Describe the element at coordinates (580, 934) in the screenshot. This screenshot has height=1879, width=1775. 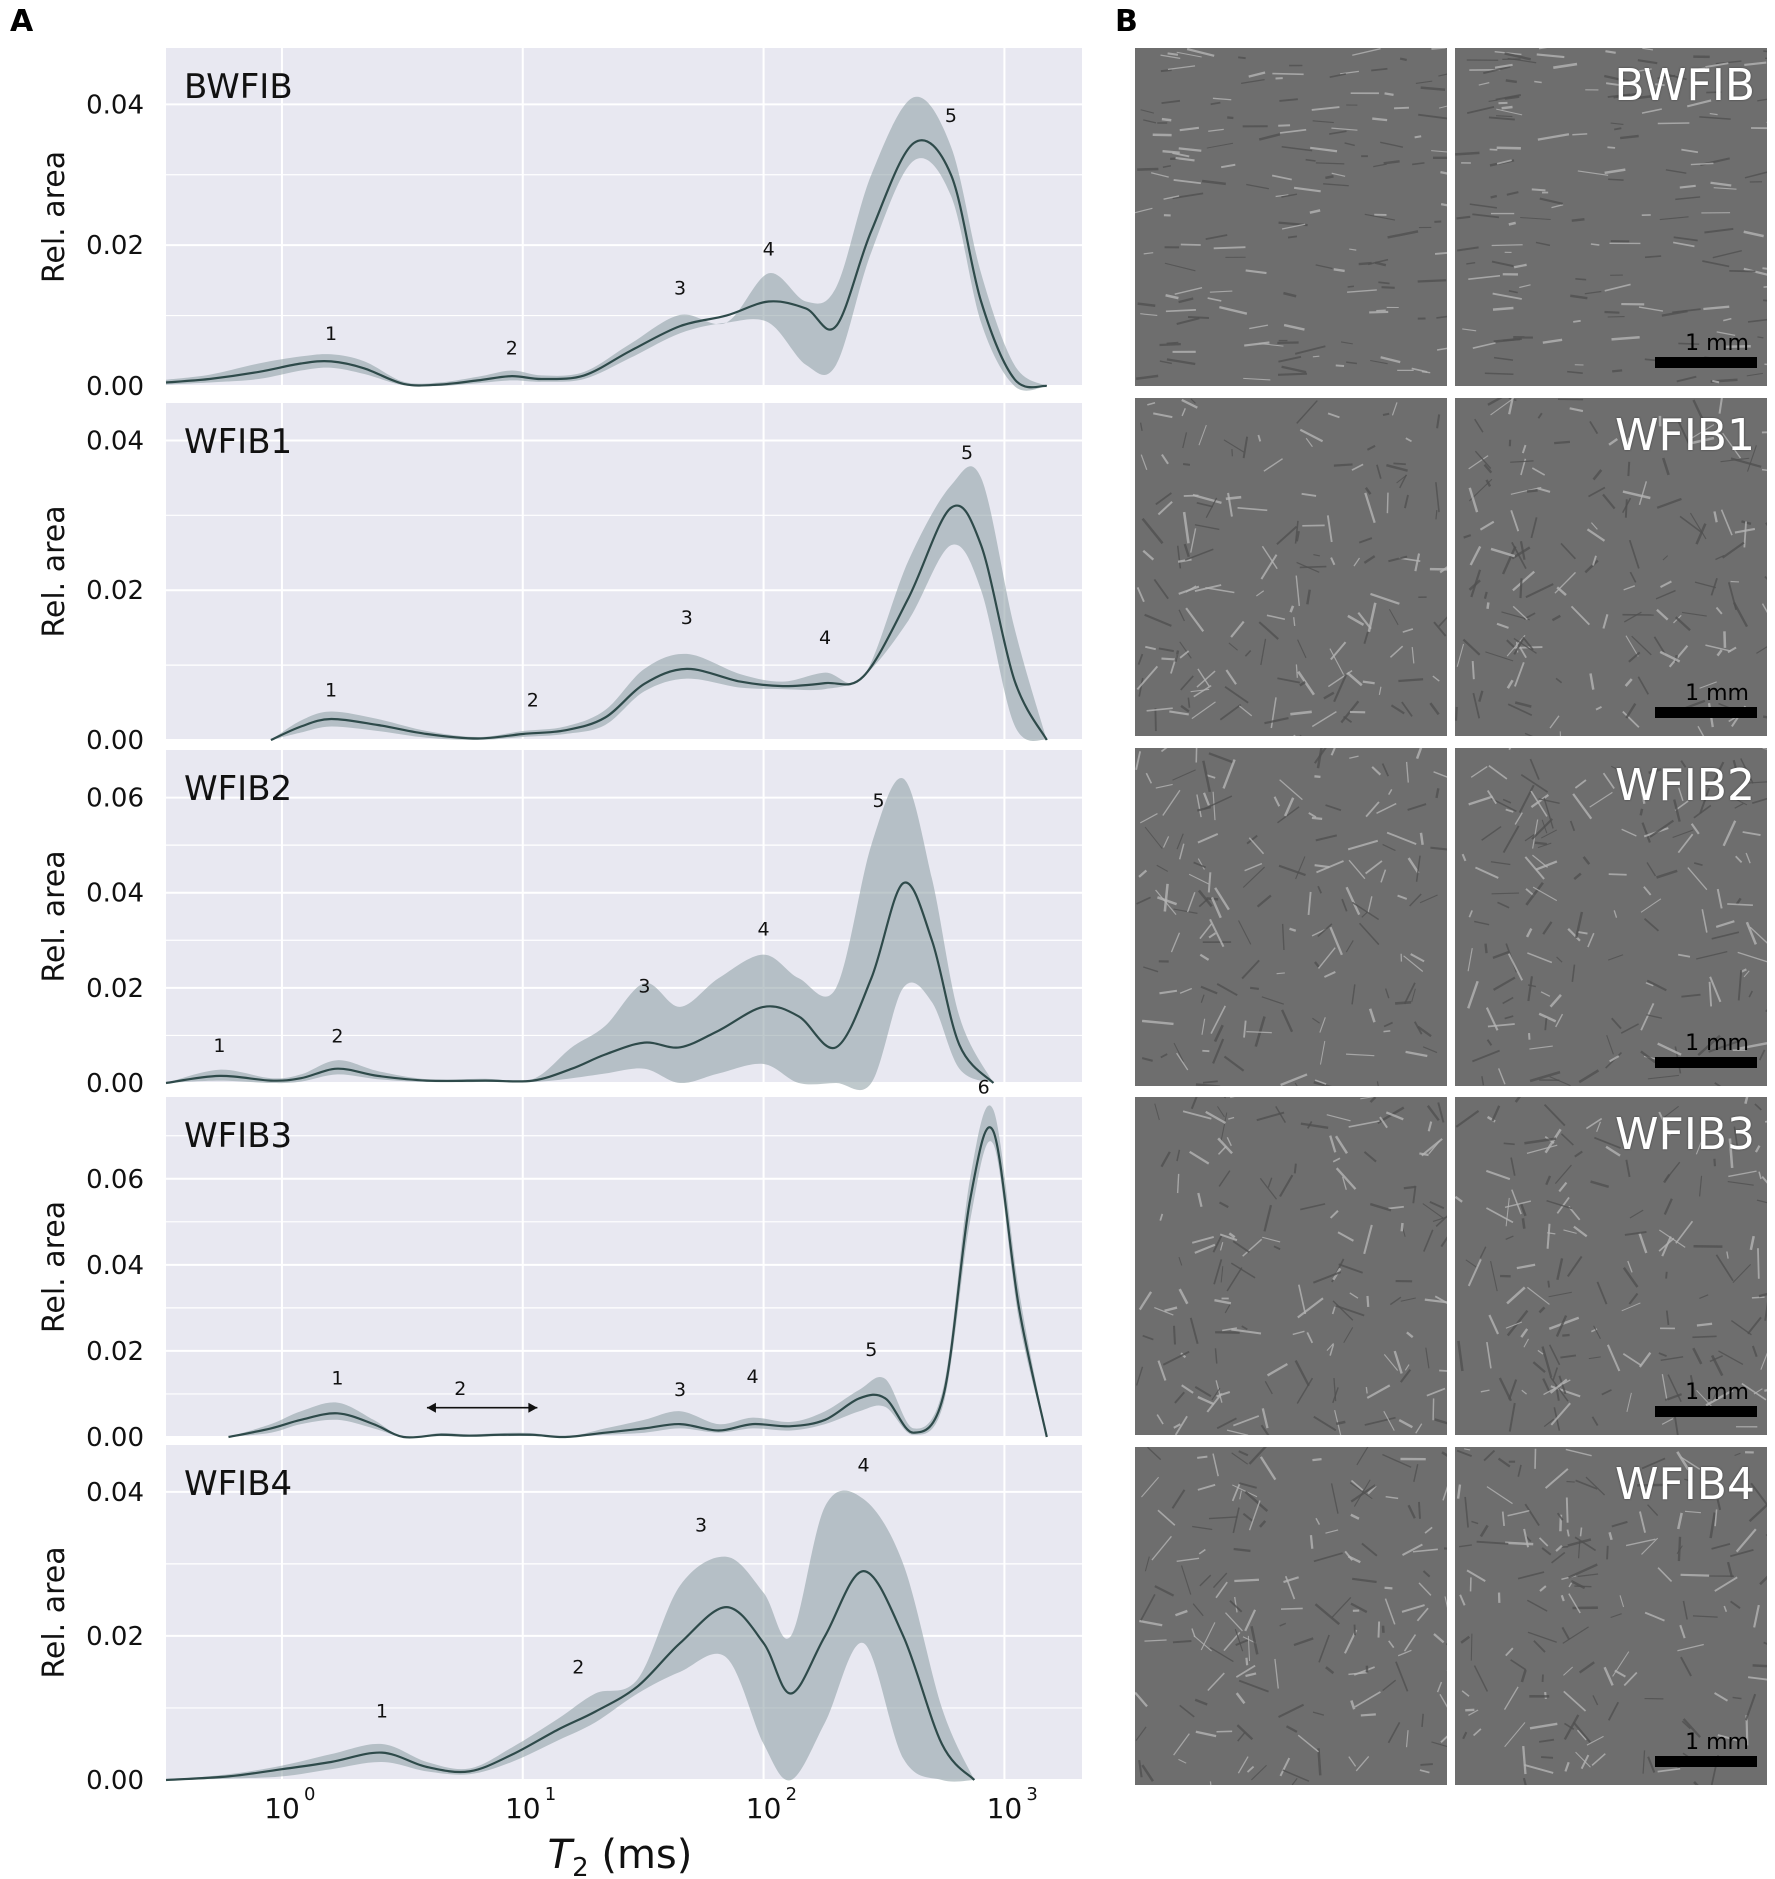
I see `uncertainty-band` at that location.